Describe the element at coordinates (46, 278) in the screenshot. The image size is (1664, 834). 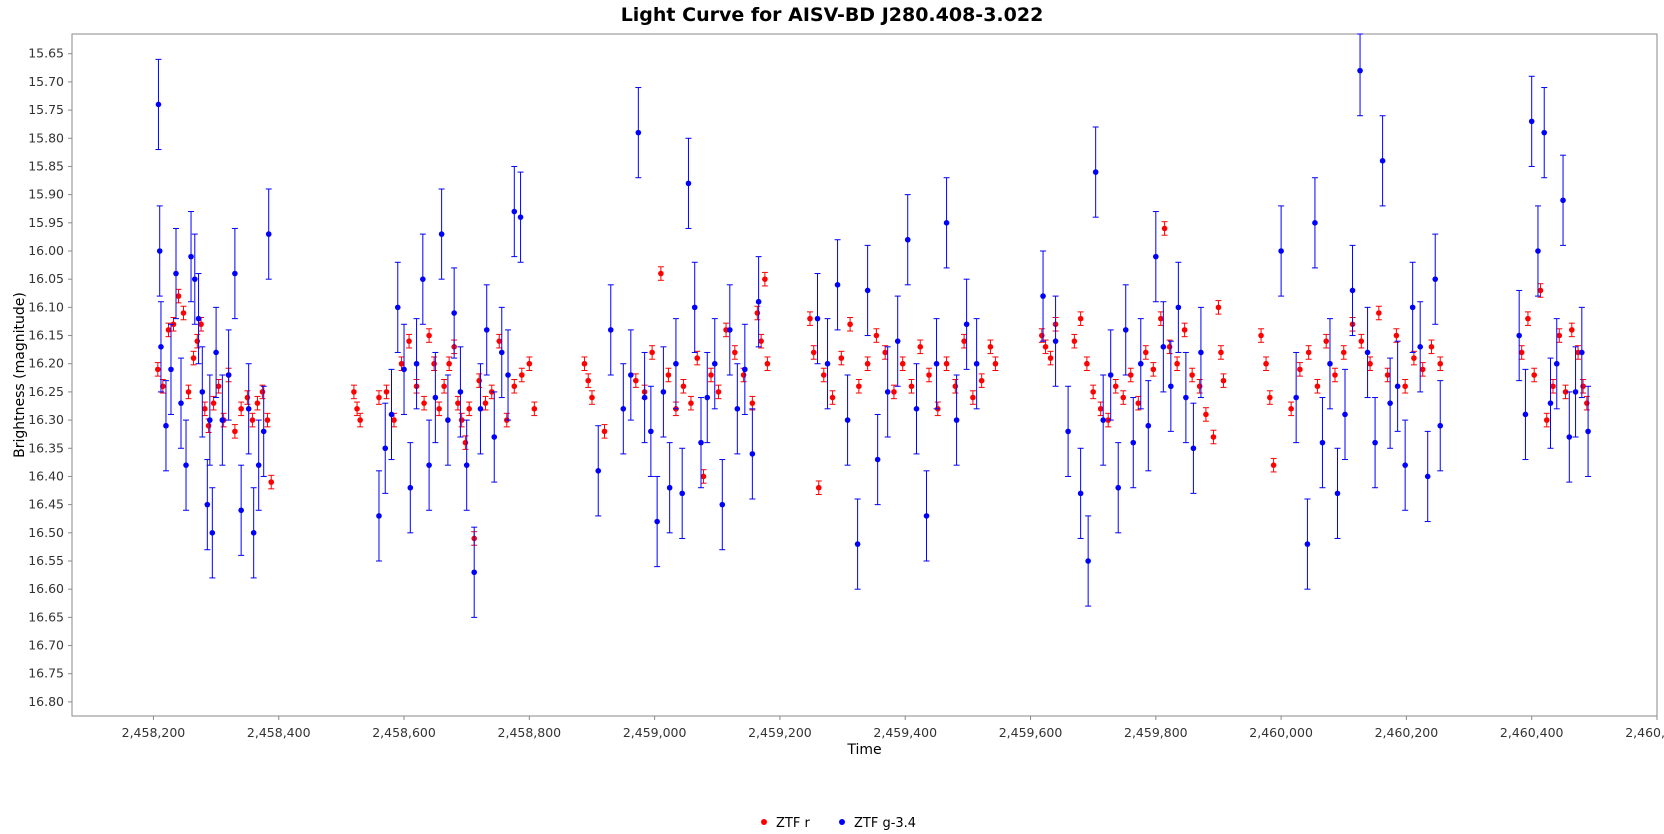
I see `y-tick-label: 16.05` at that location.